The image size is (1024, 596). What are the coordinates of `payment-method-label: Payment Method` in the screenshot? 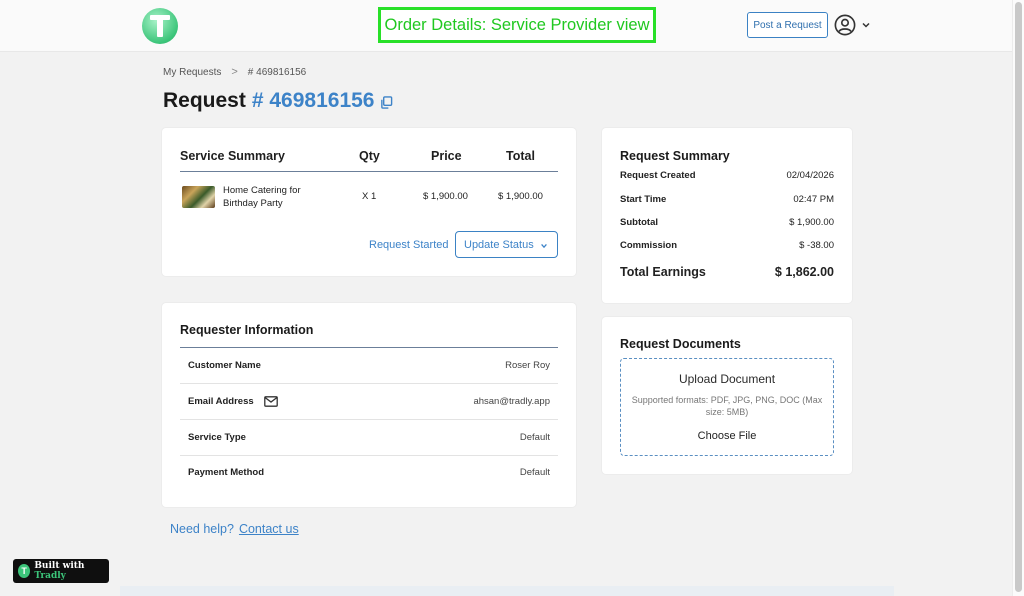 It's located at (226, 472).